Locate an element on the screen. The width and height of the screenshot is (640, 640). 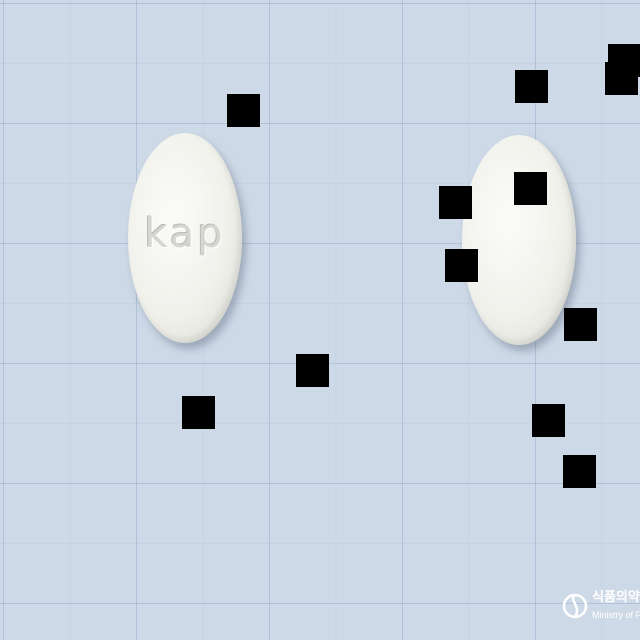
ministry-logo-watermark: 식품의약품 Ministry of Food is located at coordinates (601, 609).